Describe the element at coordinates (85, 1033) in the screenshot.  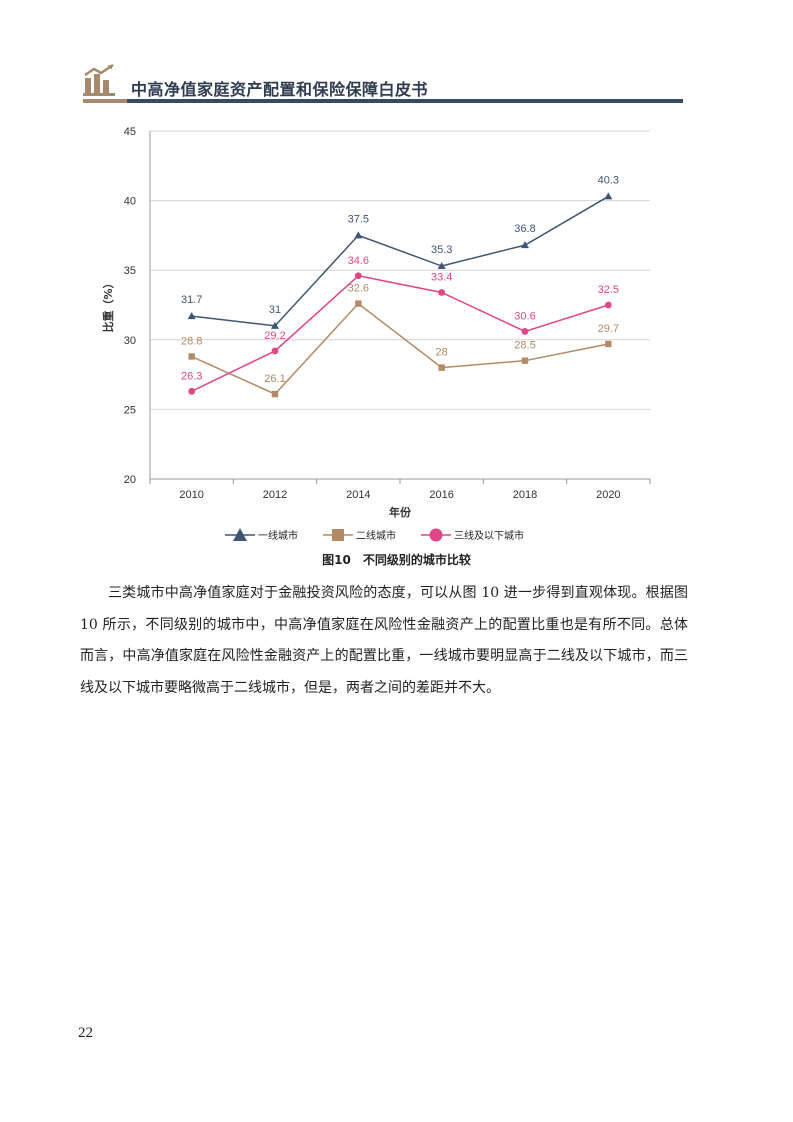
I see `page-number: 22` at that location.